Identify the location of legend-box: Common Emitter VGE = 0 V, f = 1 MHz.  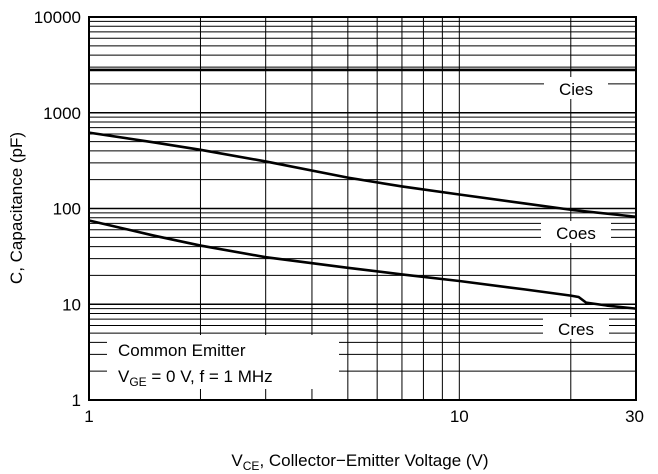
(223, 362).